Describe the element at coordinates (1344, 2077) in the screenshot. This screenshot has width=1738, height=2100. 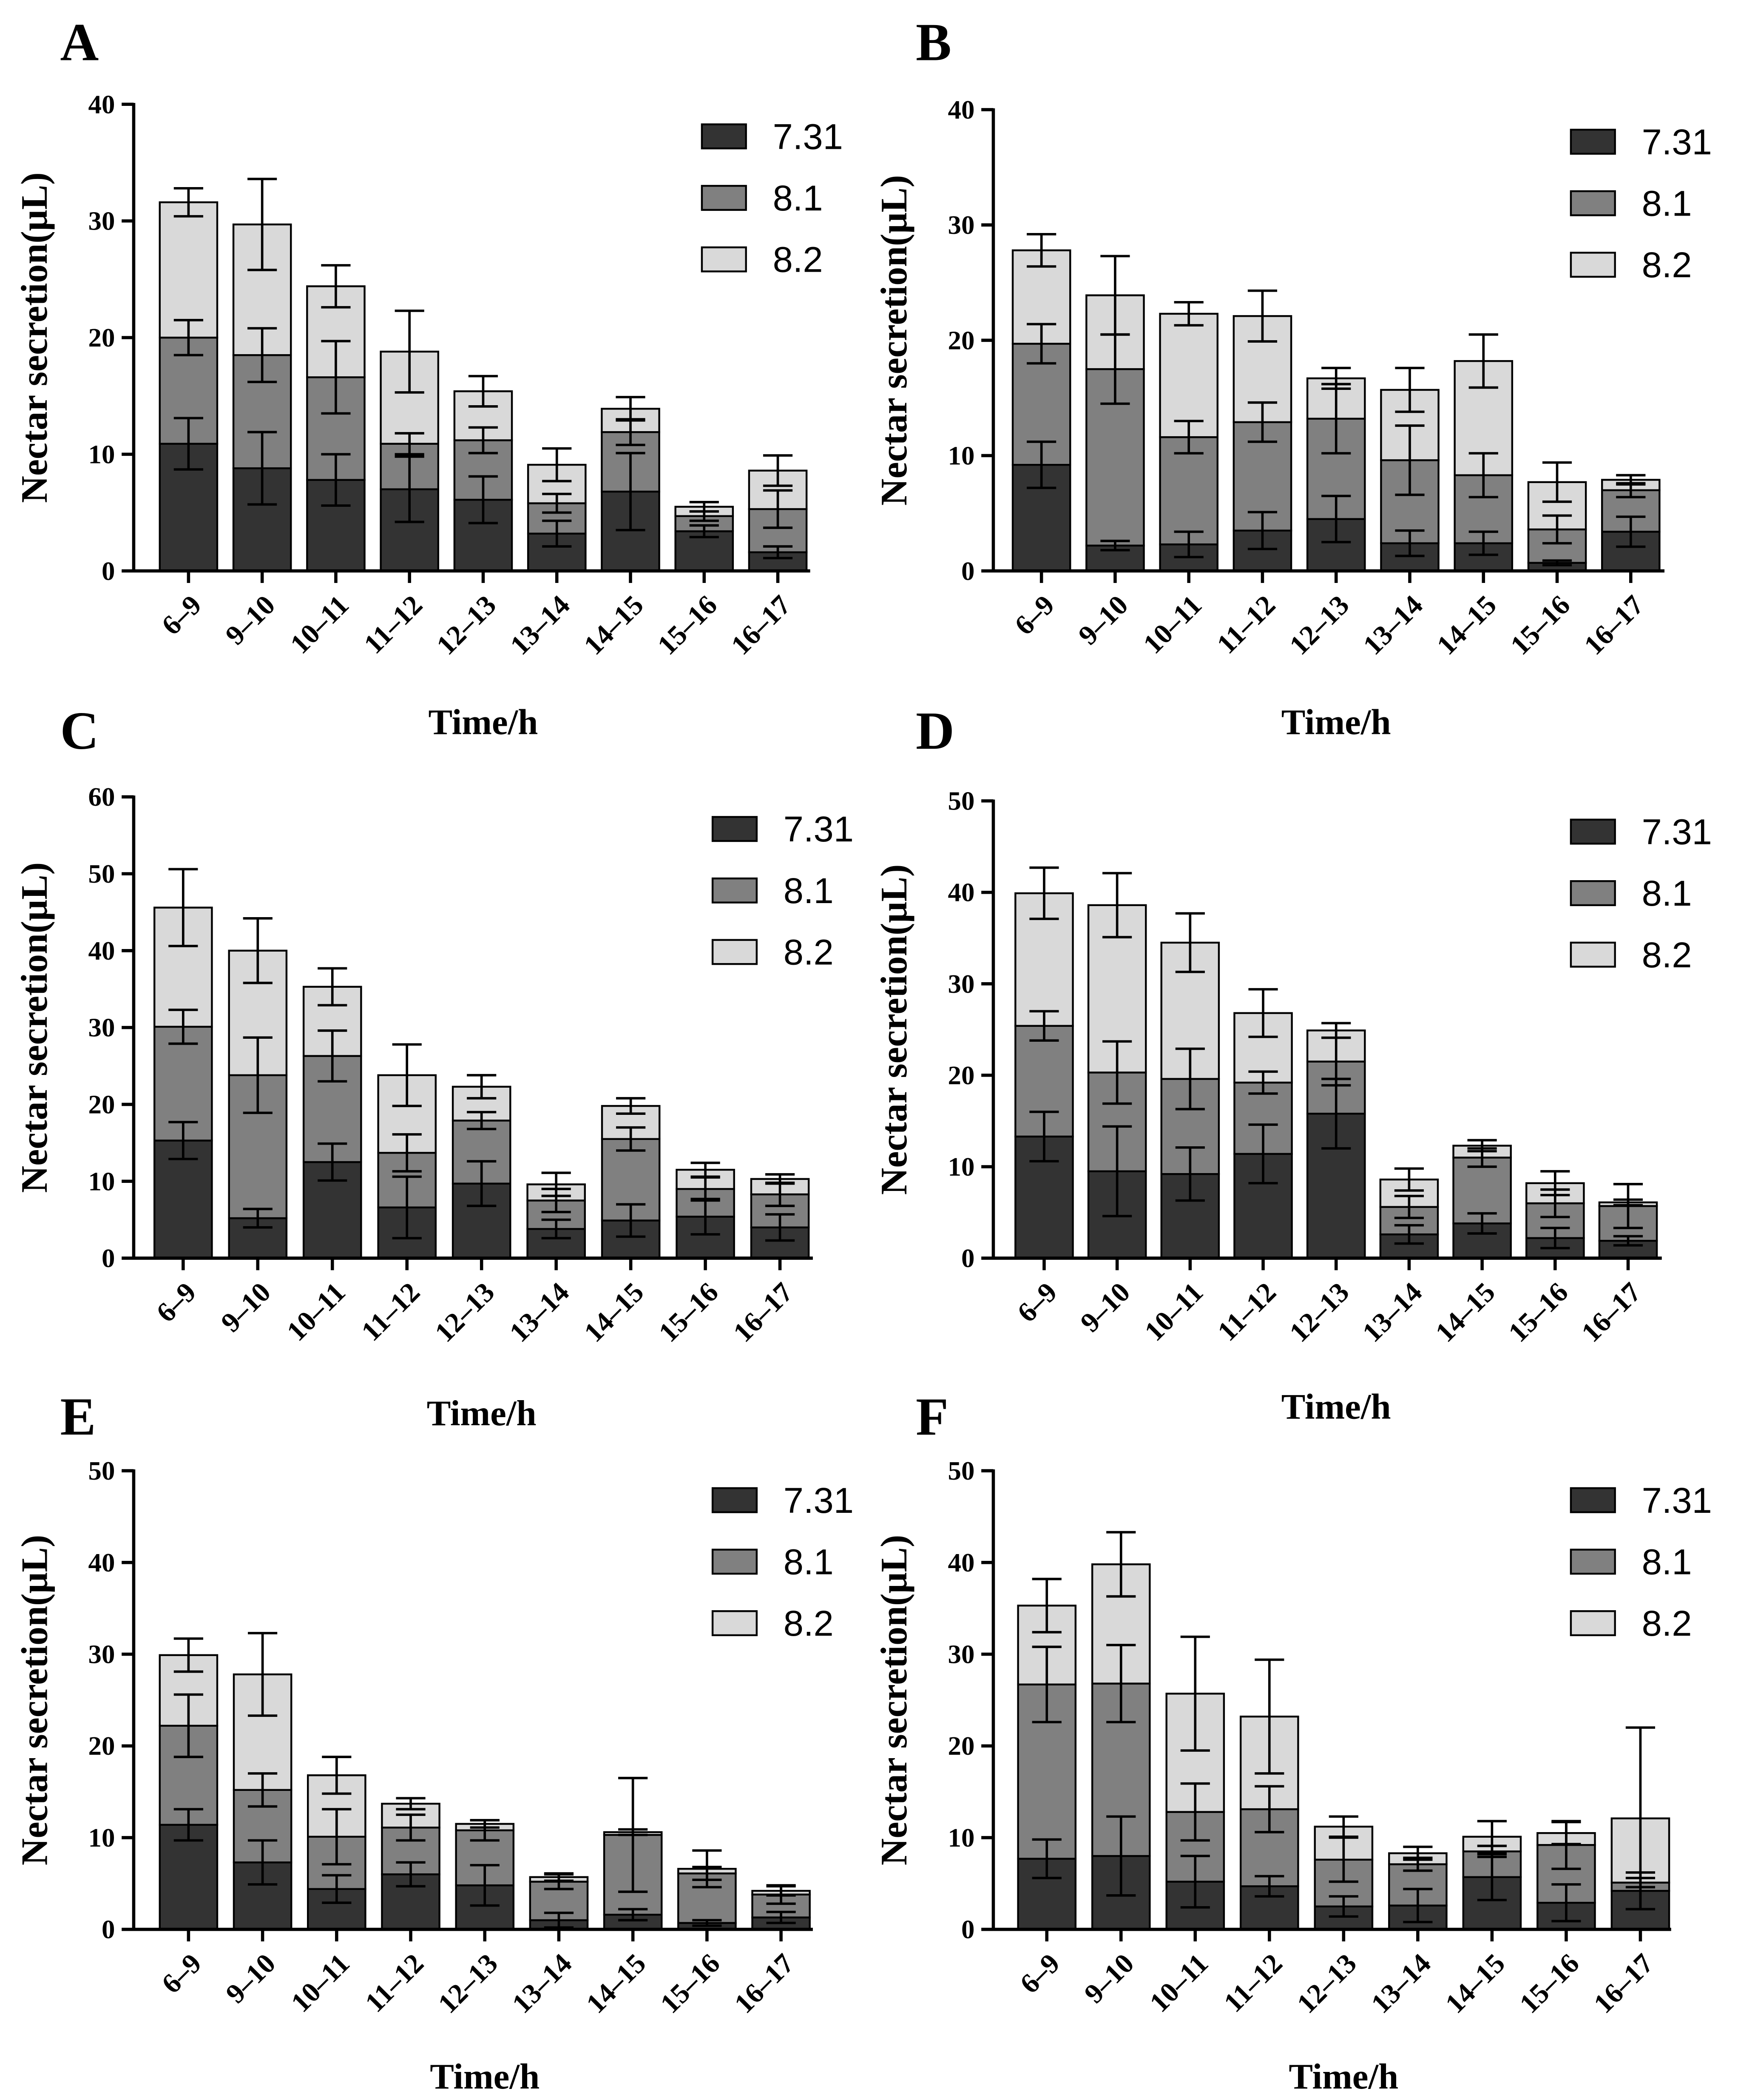
I see `x-axis-title: Time/h` at that location.